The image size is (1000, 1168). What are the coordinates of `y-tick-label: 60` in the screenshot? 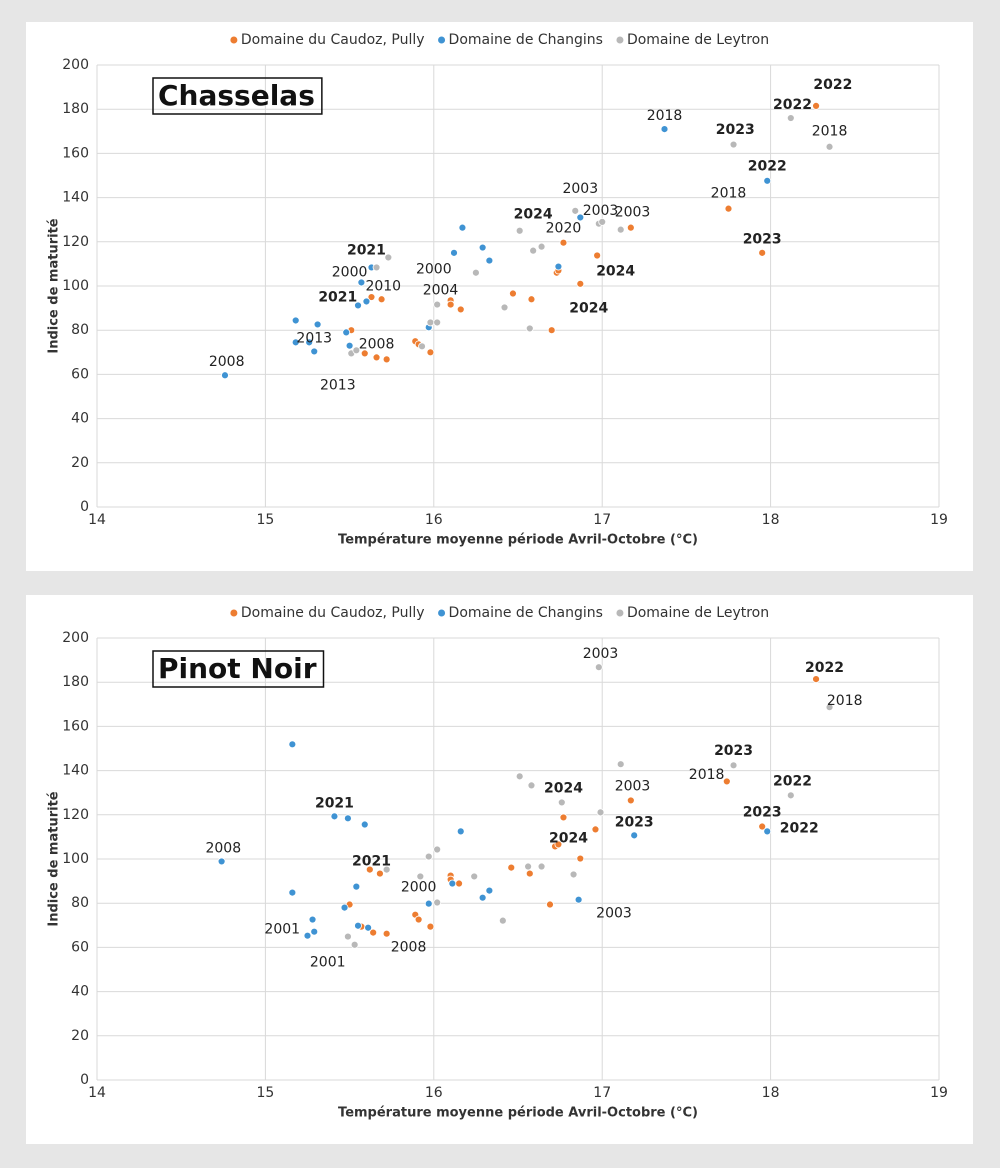 It's located at (80, 374).